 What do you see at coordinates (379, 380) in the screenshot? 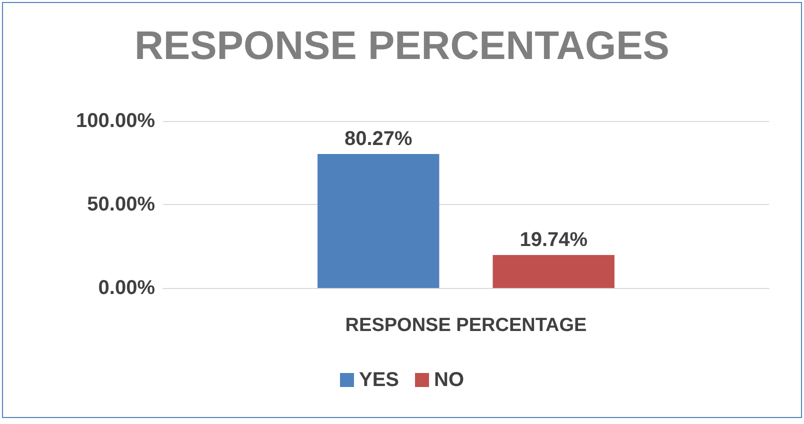
I see `legend-label: YES` at bounding box center [379, 380].